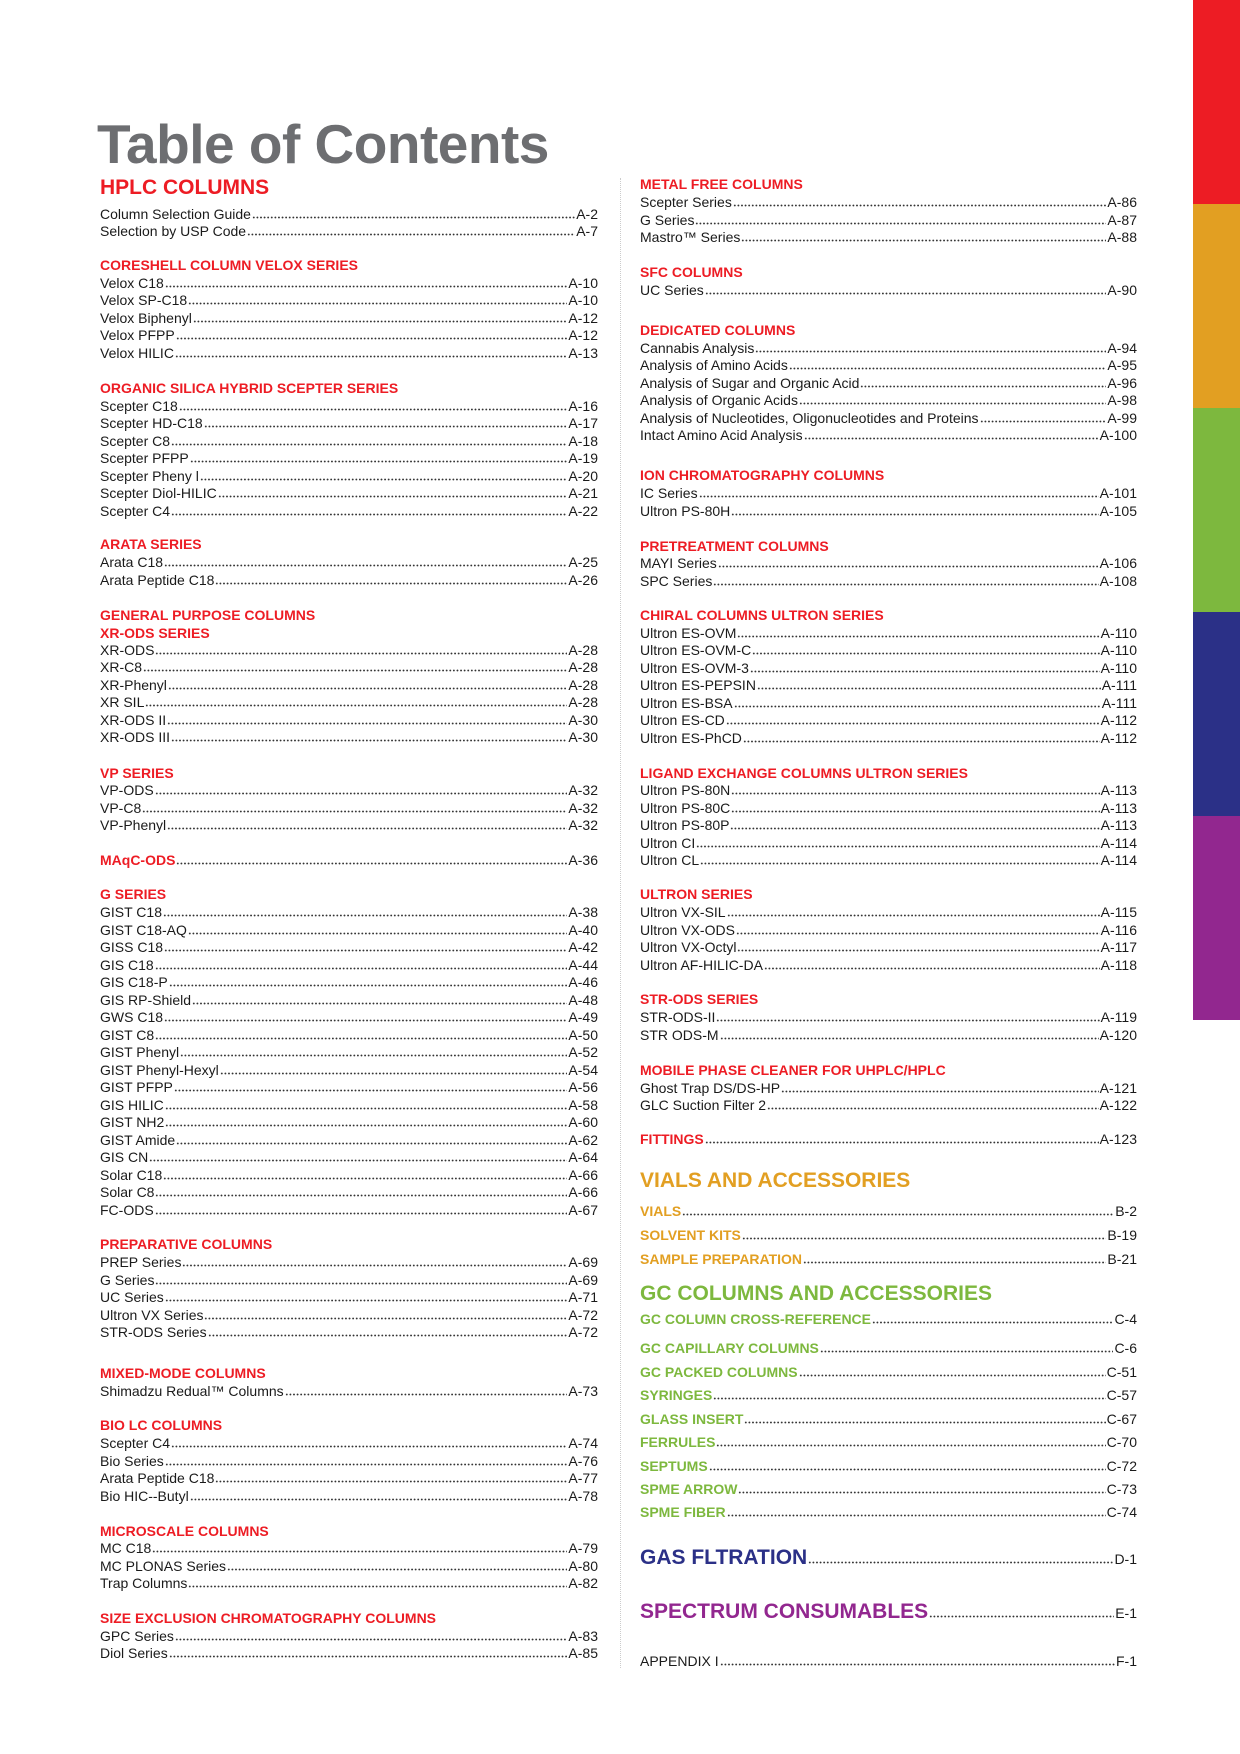 This screenshot has width=1240, height=1754. I want to click on toc-entry: Analysis of Sugar and Organic Acid A-96, so click(888, 383).